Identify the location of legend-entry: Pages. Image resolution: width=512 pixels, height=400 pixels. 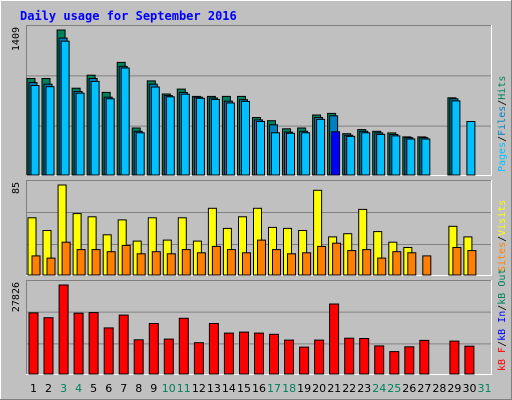
(502, 157).